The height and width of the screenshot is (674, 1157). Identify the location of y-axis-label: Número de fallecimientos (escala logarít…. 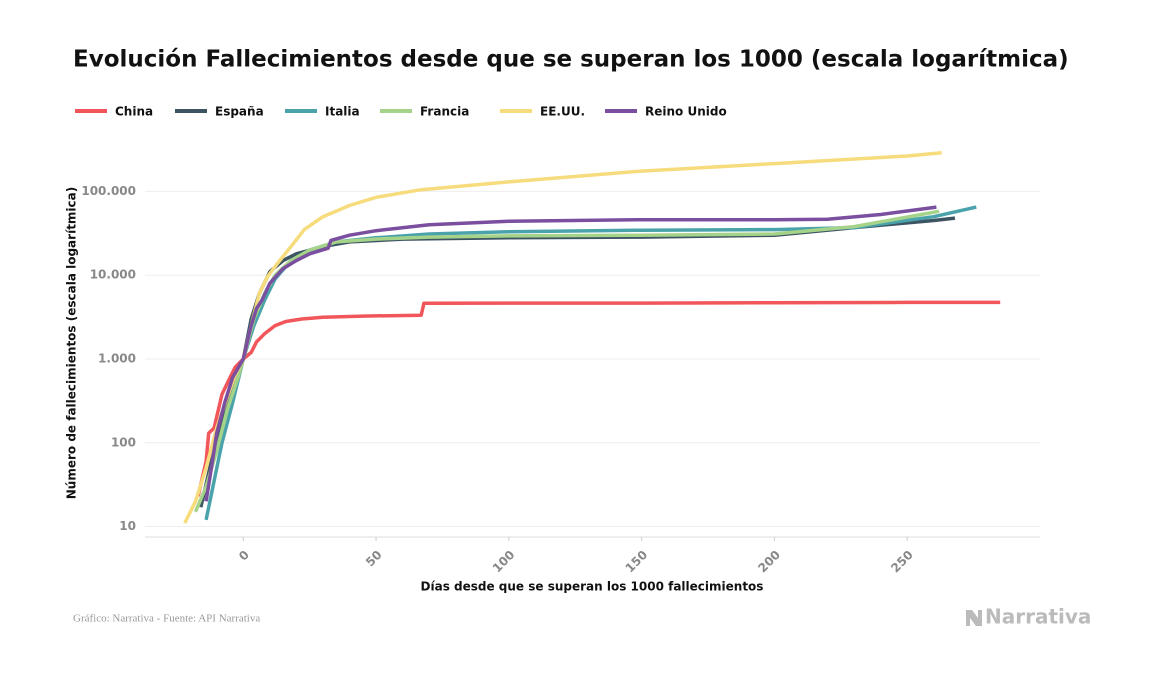
(72, 343).